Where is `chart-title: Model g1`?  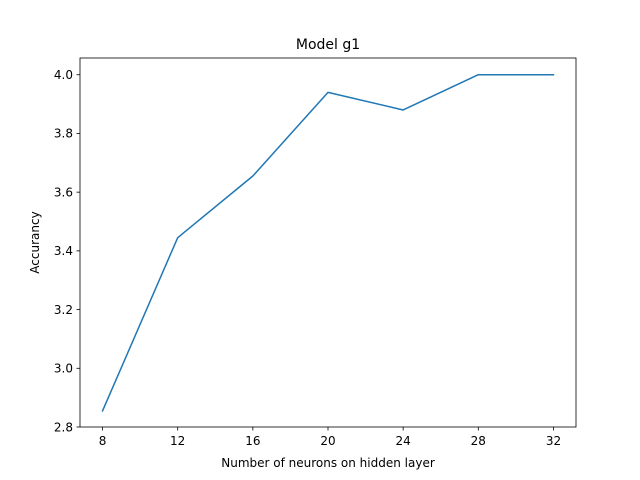 chart-title: Model g1 is located at coordinates (328, 45).